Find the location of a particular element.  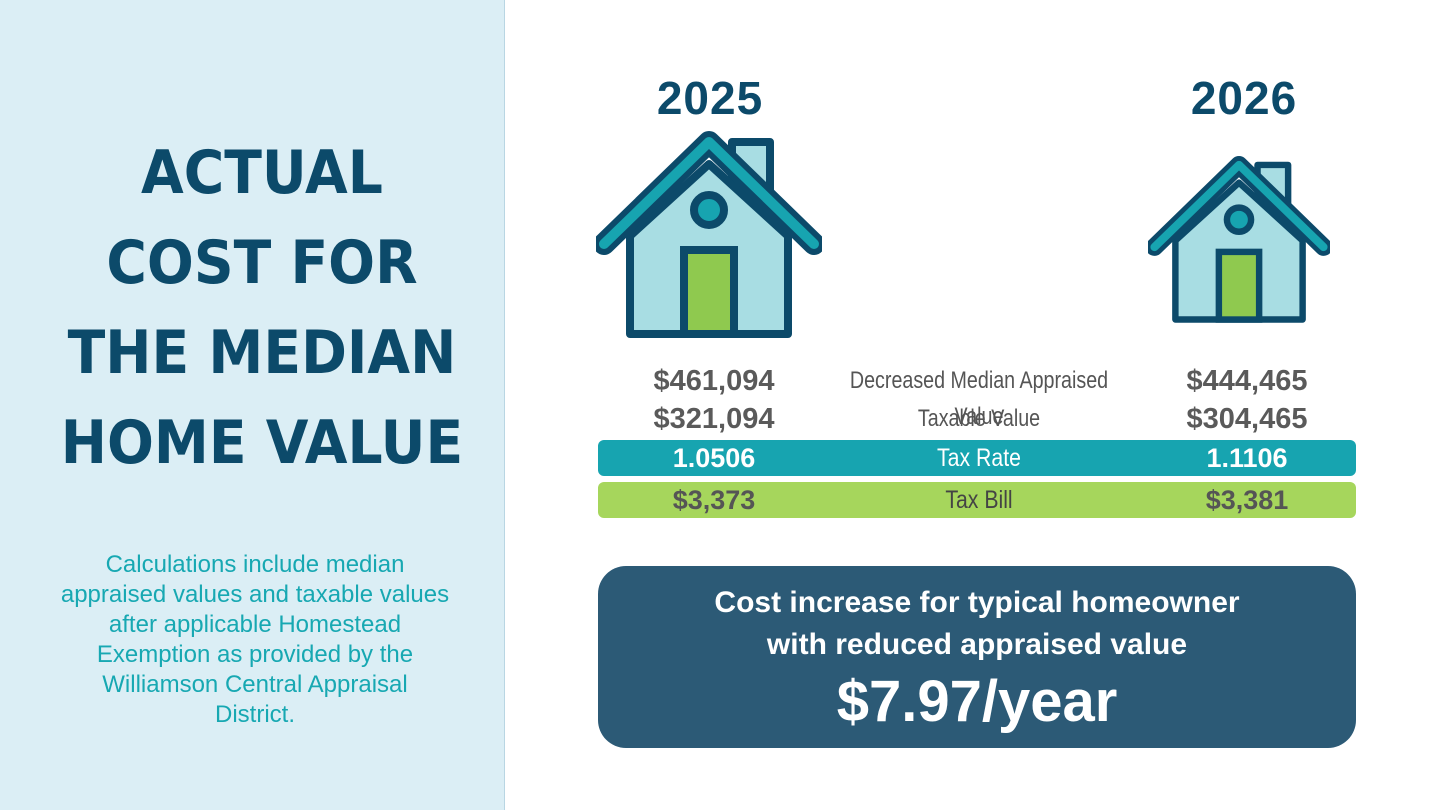

taxable-value-2026: $304,465 is located at coordinates (1247, 419).